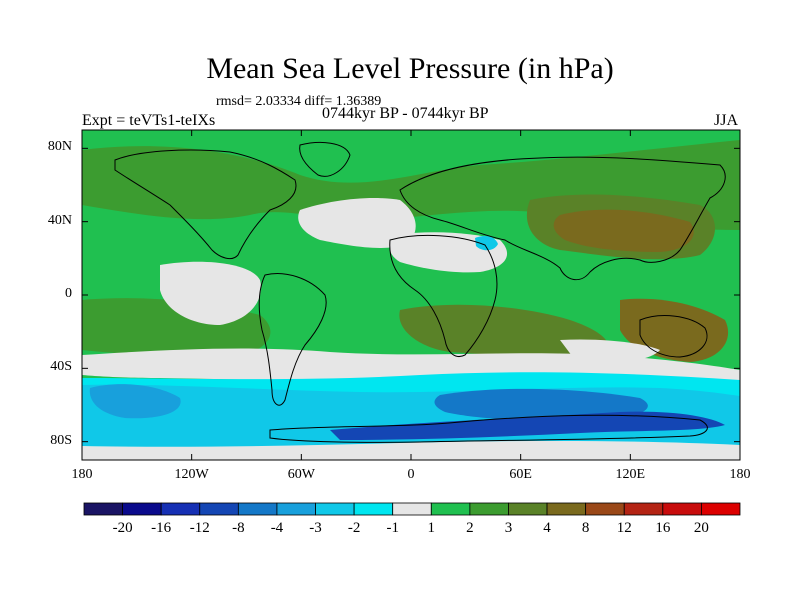  I want to click on colorbar-label: -3, so click(315, 528).